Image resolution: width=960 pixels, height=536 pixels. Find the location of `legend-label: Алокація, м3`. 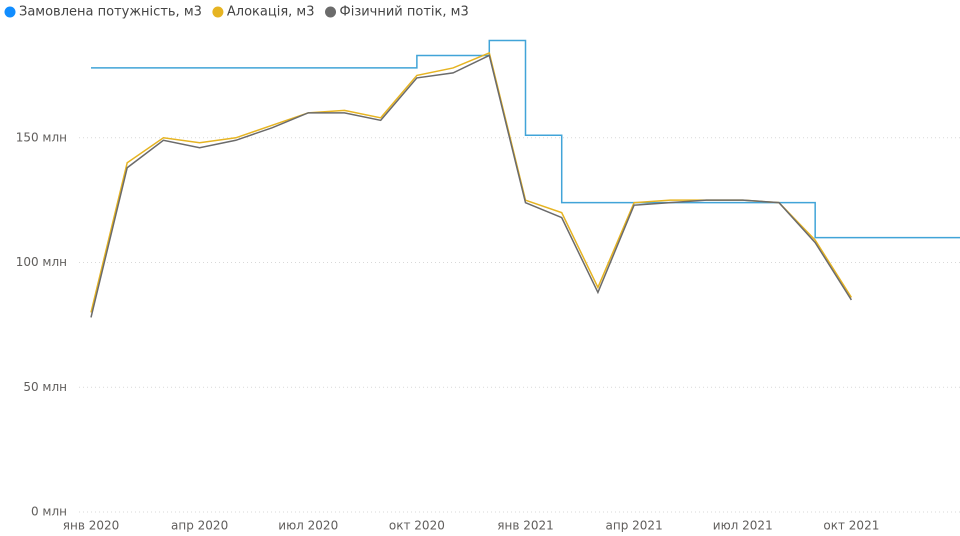

legend-label: Алокація, м3 is located at coordinates (271, 12).